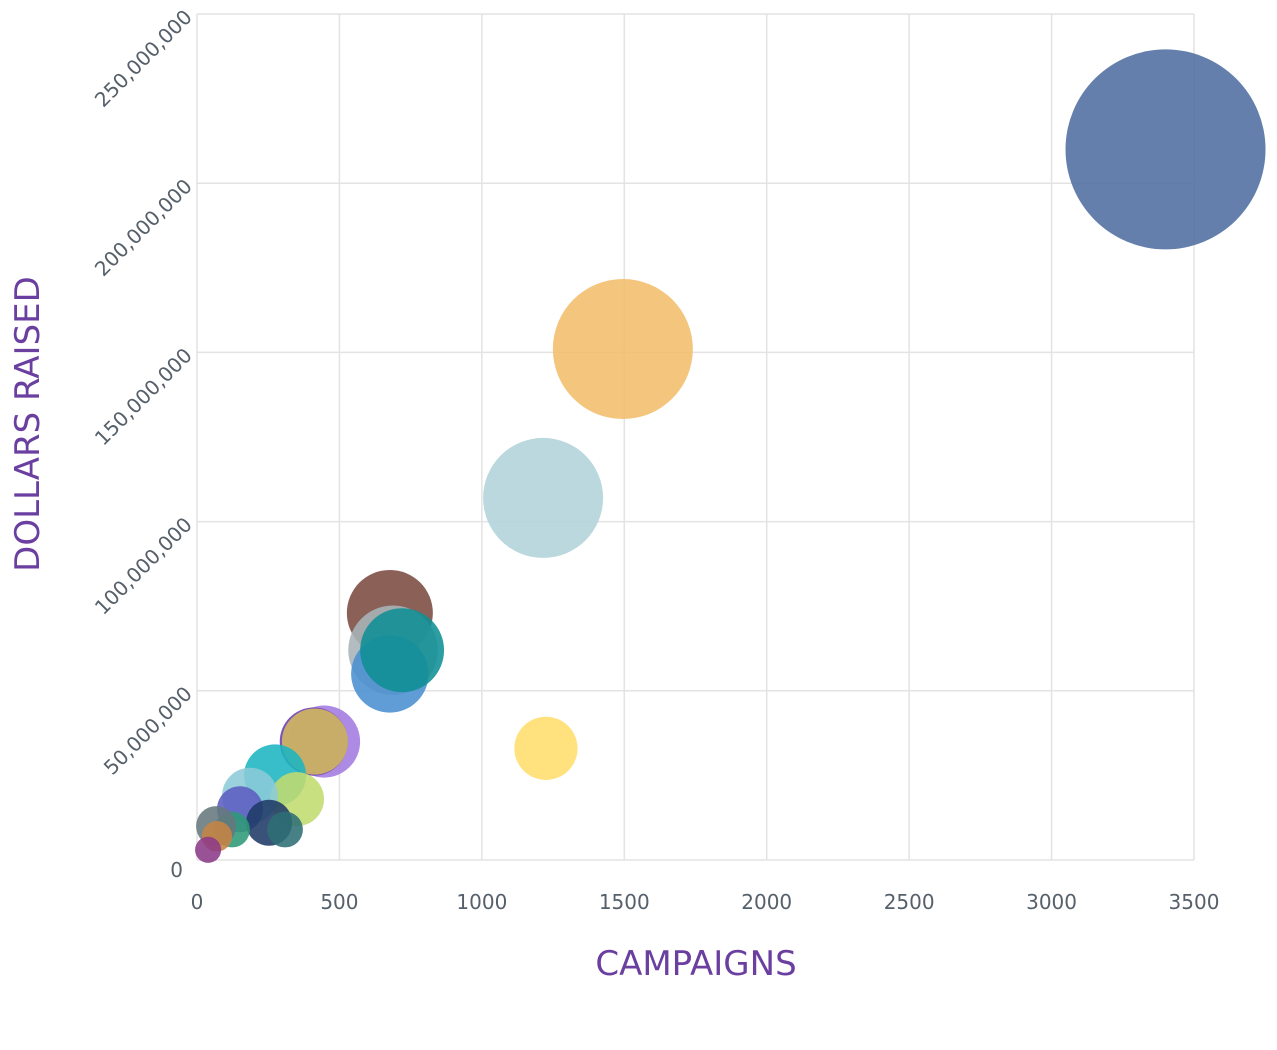  Describe the element at coordinates (28, 424) in the screenshot. I see `y-axis-title: DOLLARS RAISED` at that location.